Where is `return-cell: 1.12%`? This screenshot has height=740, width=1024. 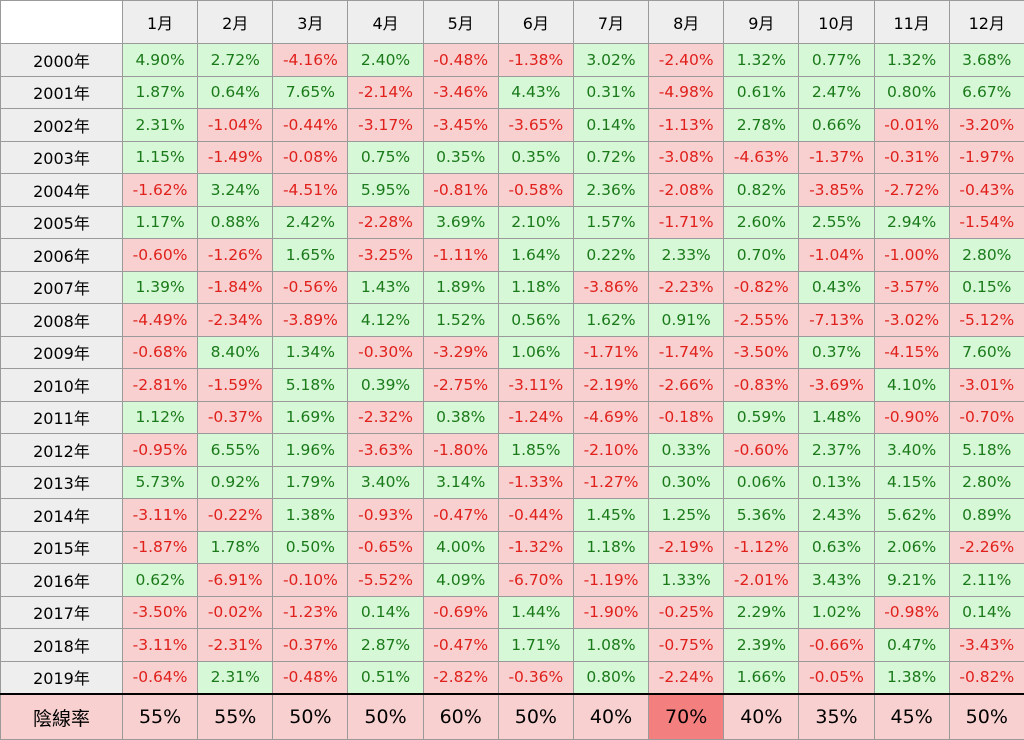 return-cell: 1.12% is located at coordinates (160, 417).